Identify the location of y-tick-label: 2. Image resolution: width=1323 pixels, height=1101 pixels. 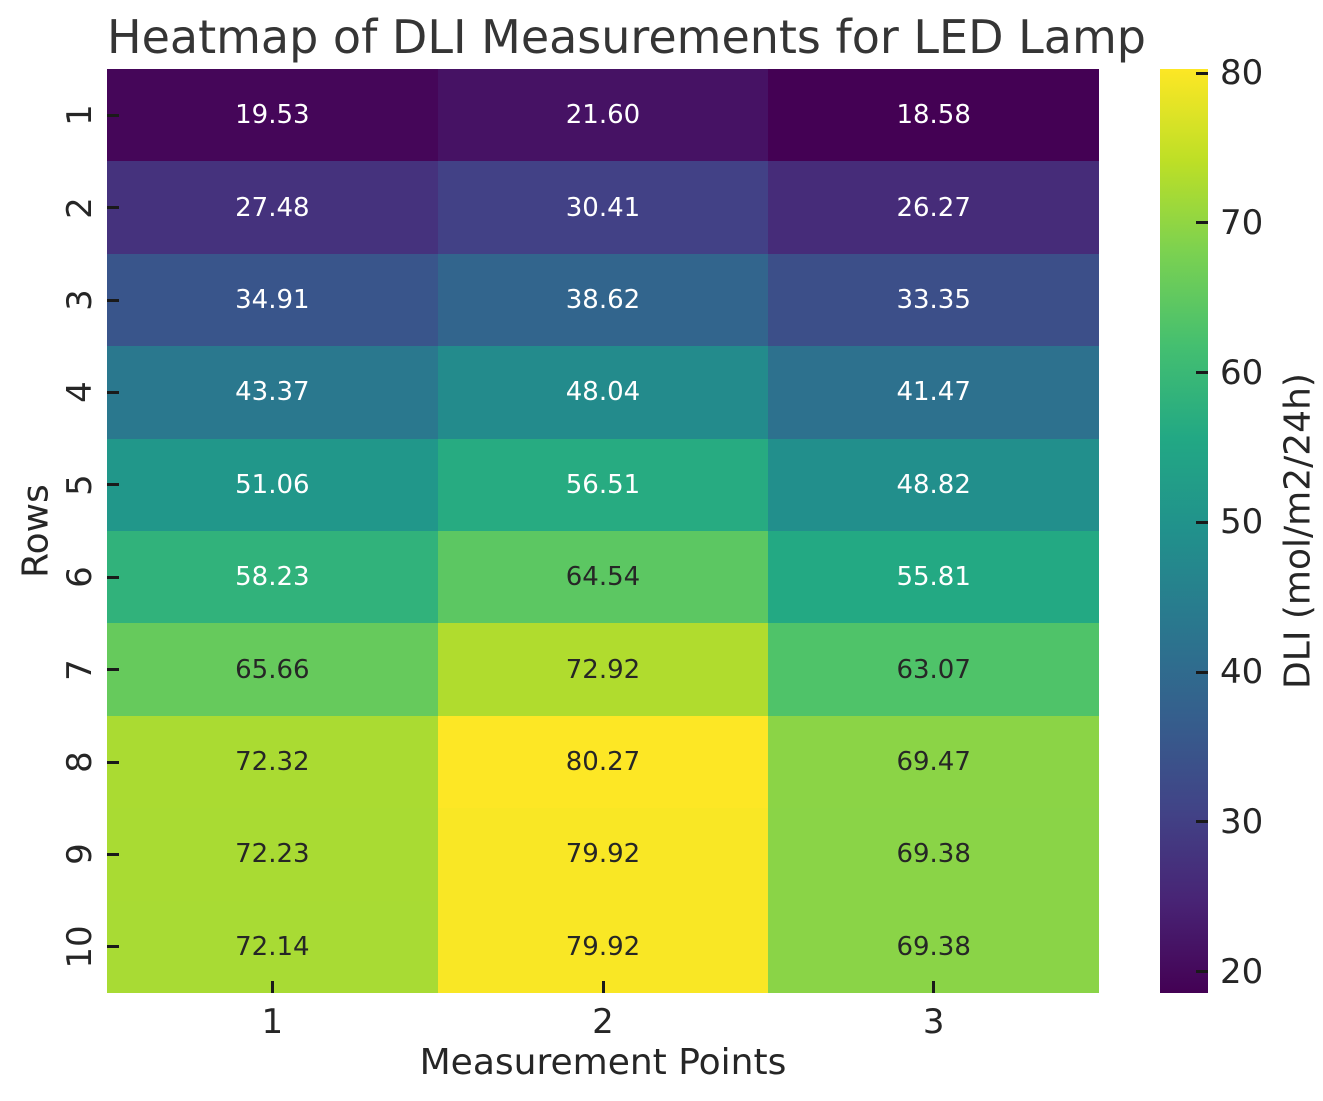
(80, 207).